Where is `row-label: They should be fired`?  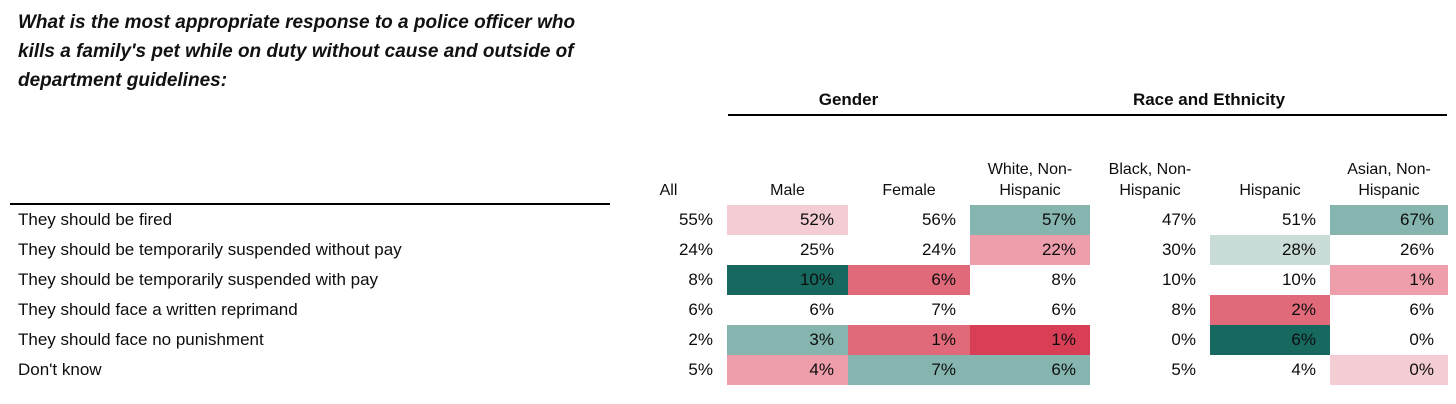 row-label: They should be fired is located at coordinates (95, 219).